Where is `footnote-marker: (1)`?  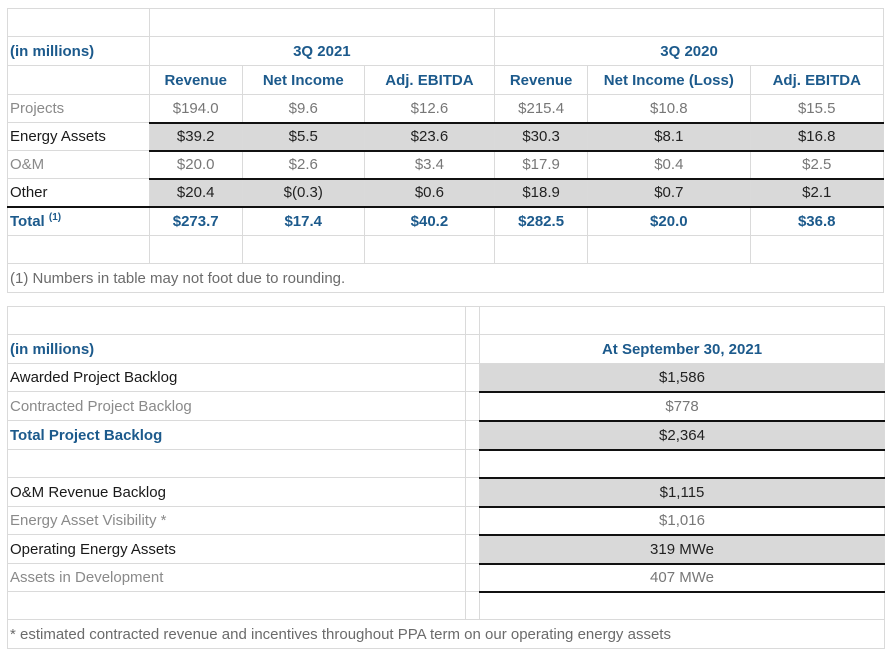 footnote-marker: (1) is located at coordinates (55, 218).